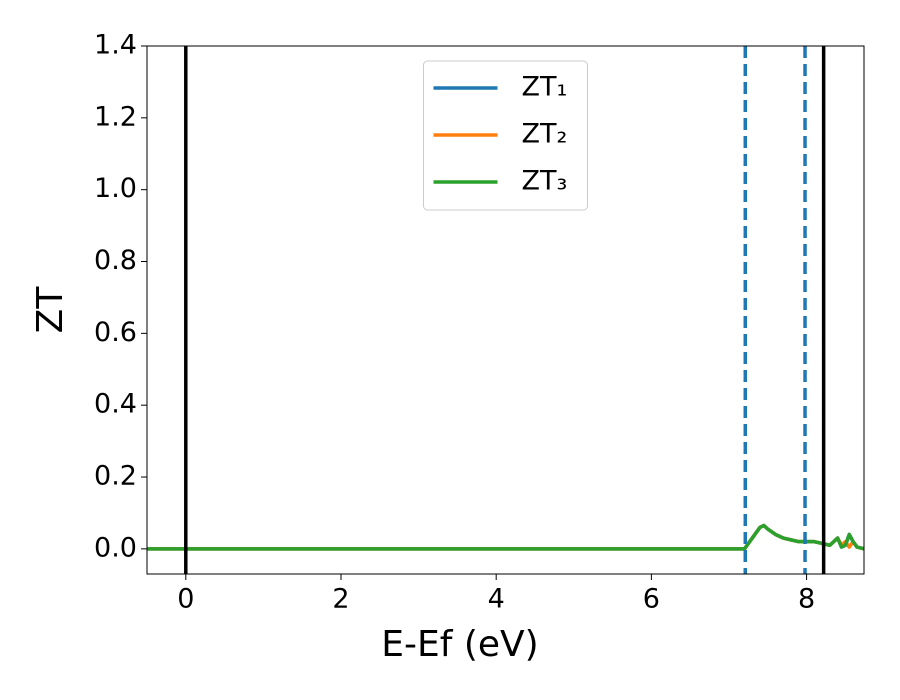 This screenshot has height=700, width=900. Describe the element at coordinates (505, 537) in the screenshot. I see `series-line` at that location.